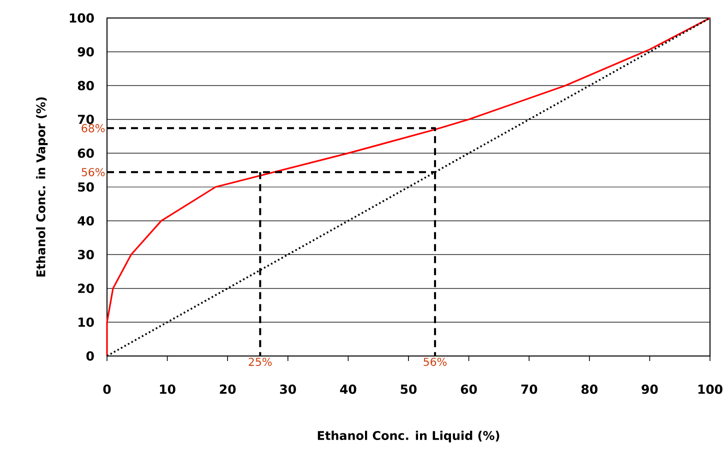  Describe the element at coordinates (529, 389) in the screenshot. I see `x-tick-label: 70` at that location.